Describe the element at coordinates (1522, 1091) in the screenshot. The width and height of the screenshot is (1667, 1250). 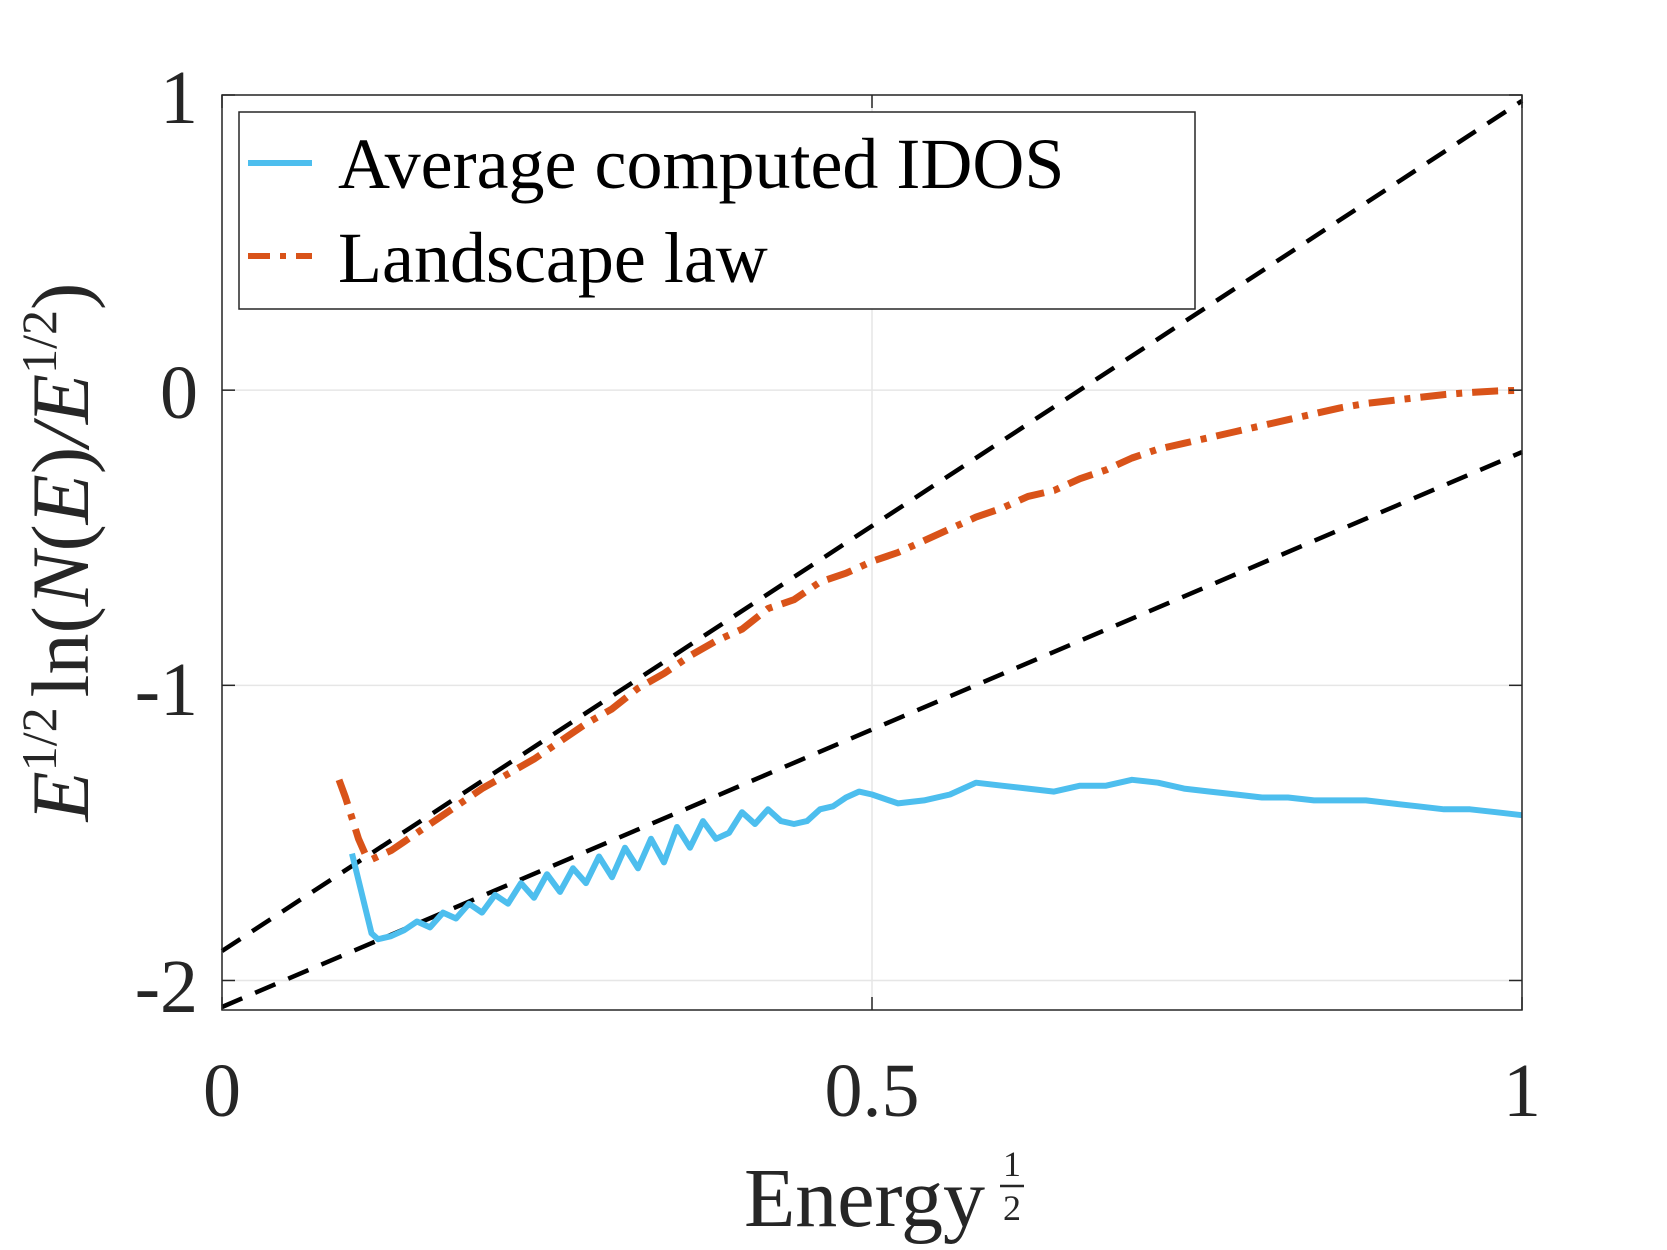
I see `x-tick-label-2: 1` at that location.